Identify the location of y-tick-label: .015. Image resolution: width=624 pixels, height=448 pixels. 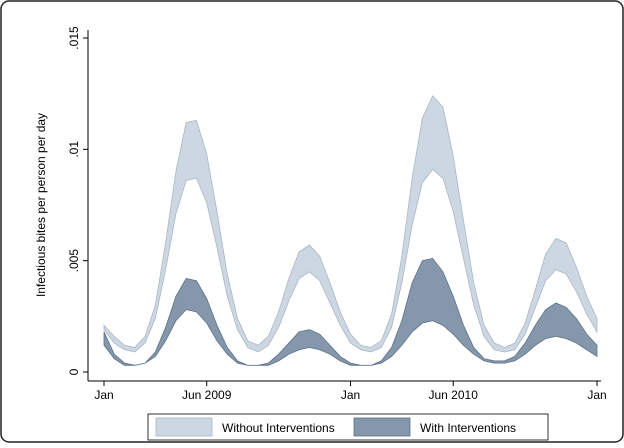
(74, 38).